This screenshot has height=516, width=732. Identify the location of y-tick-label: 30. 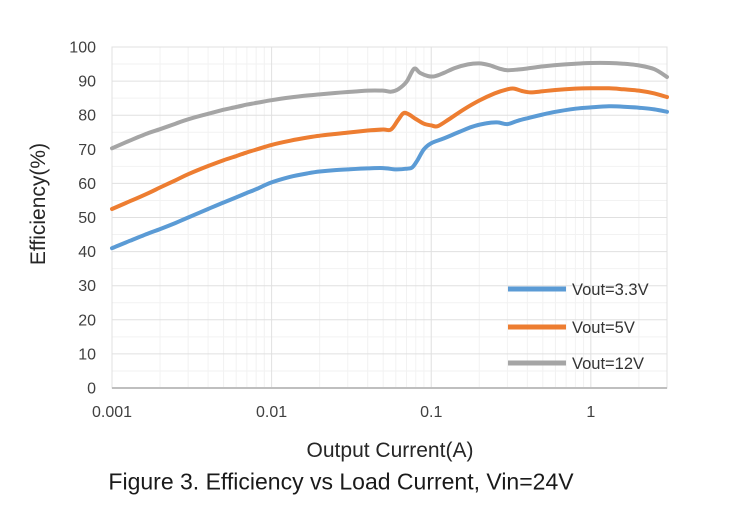
(87, 286).